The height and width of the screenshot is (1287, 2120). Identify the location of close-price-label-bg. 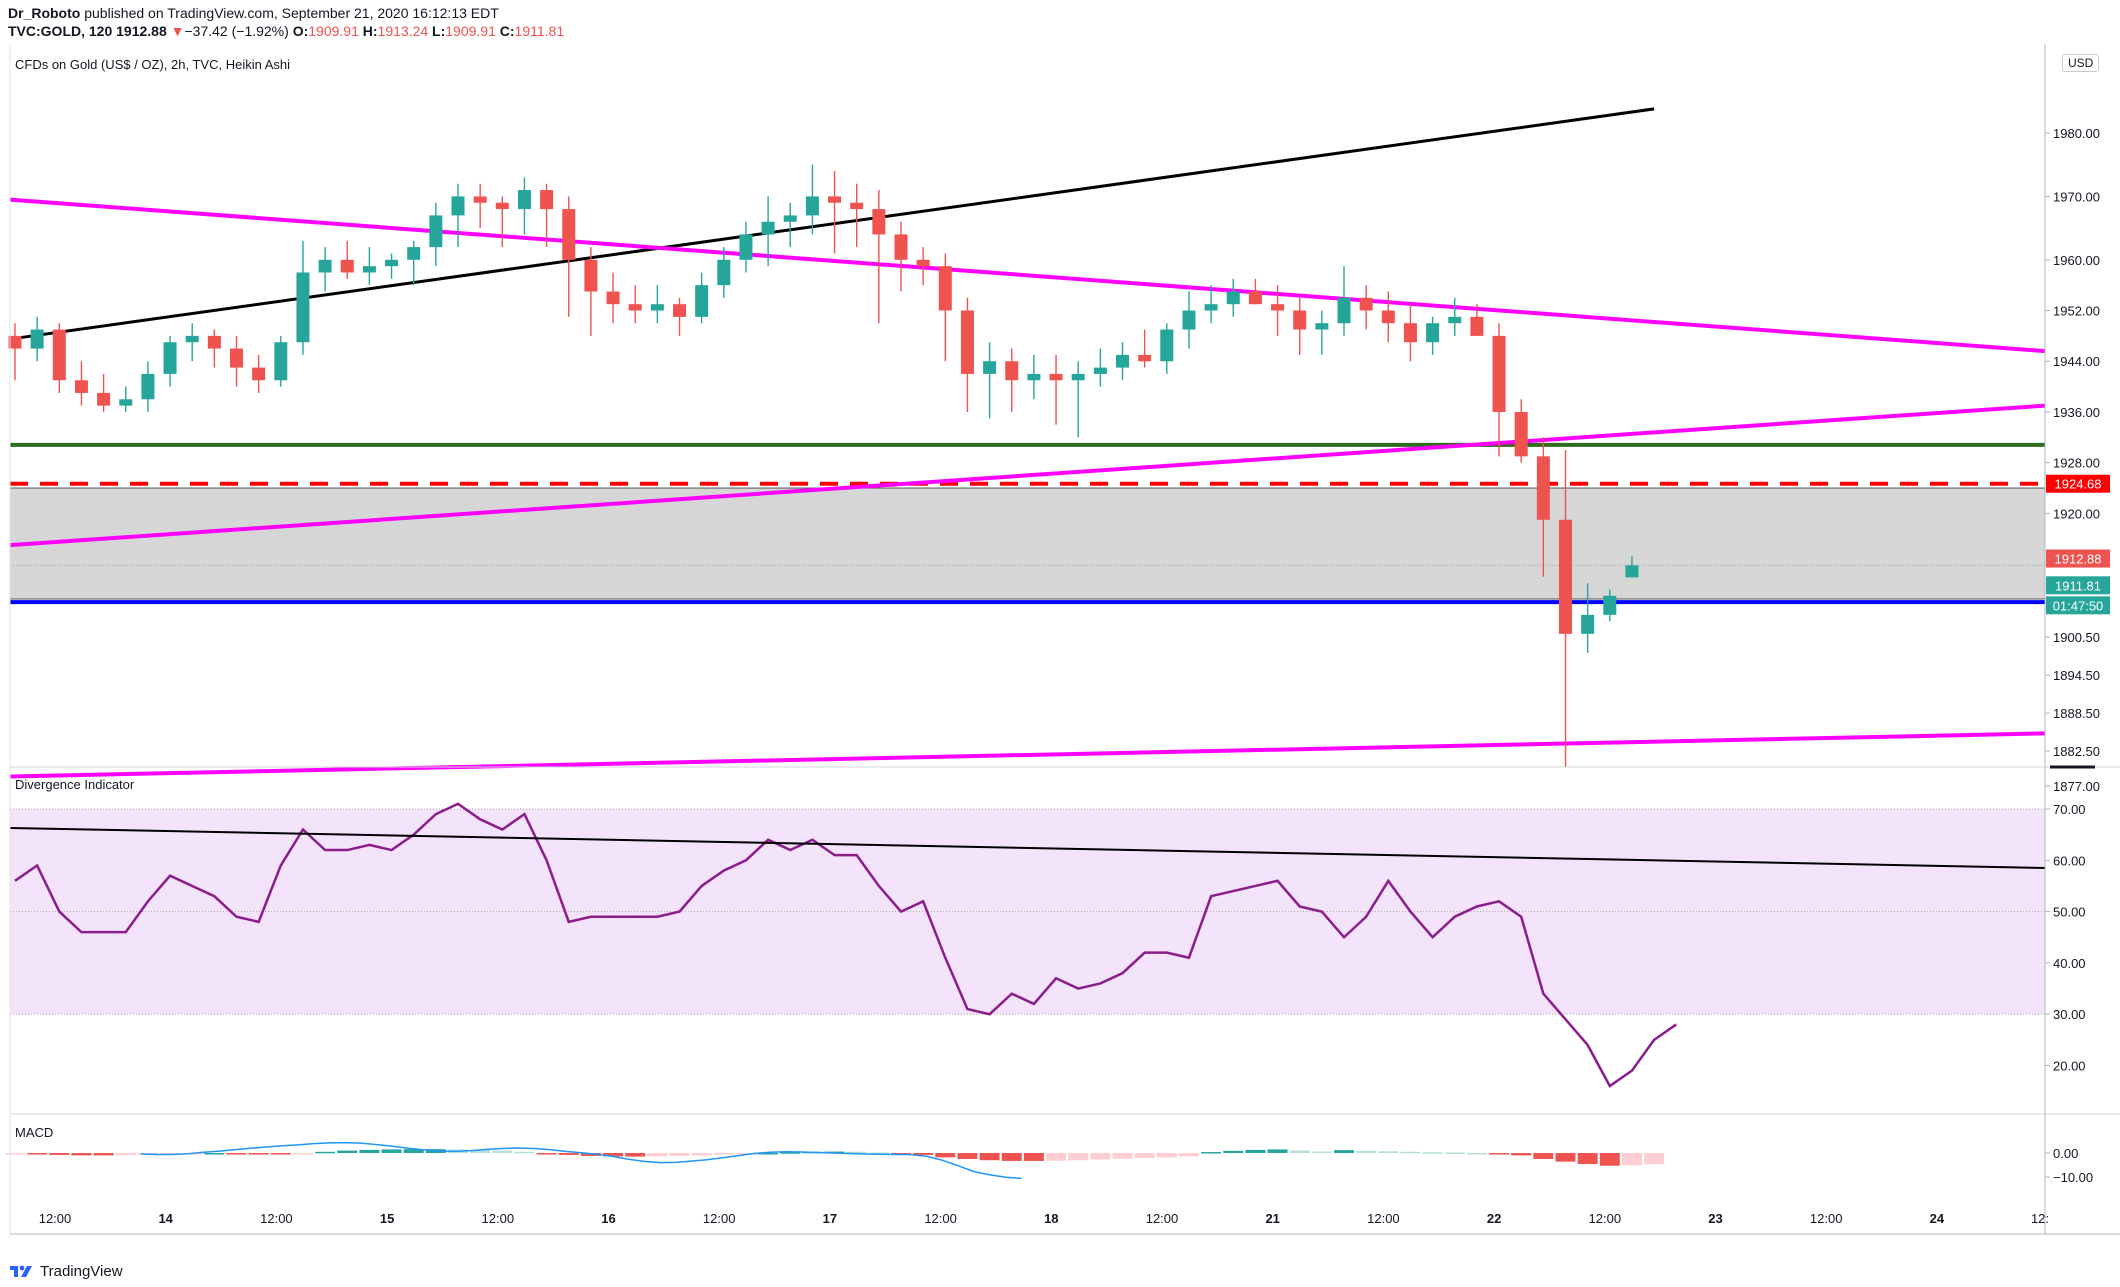
(2078, 585).